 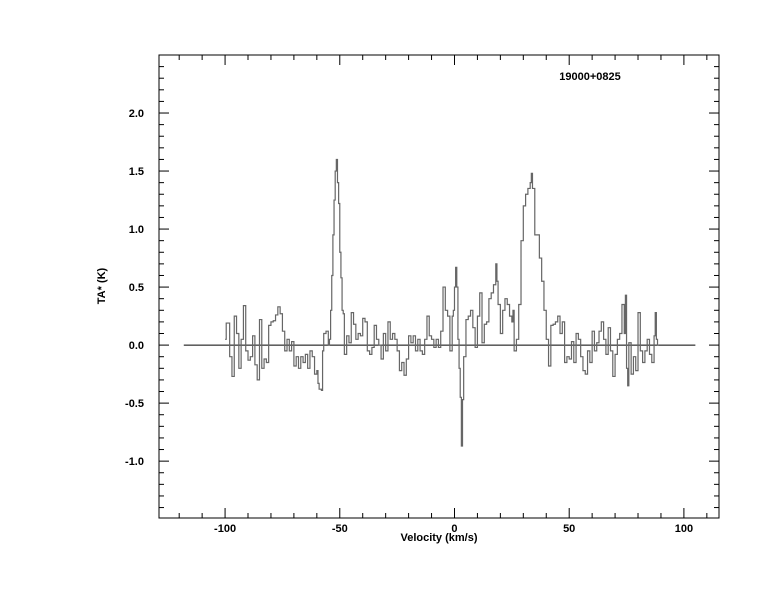 I want to click on y-tick-label: 1.5, so click(x=136, y=172).